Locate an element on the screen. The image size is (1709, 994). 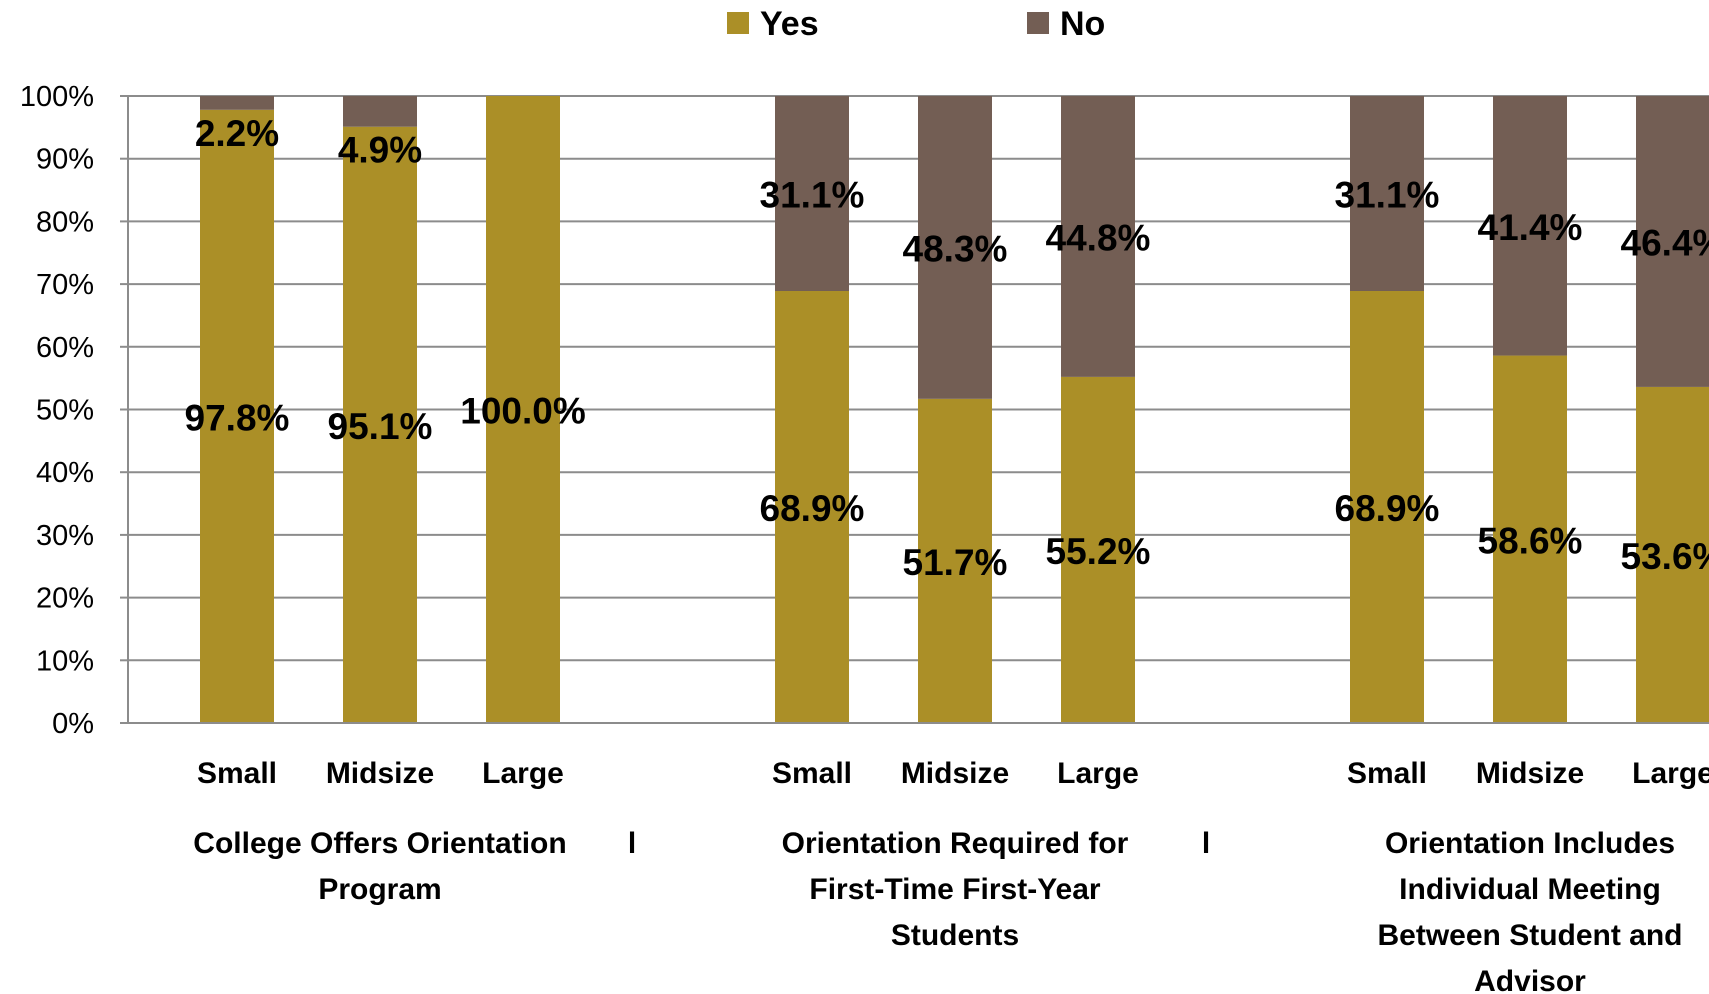
data-label-yes: 95.1% is located at coordinates (380, 426).